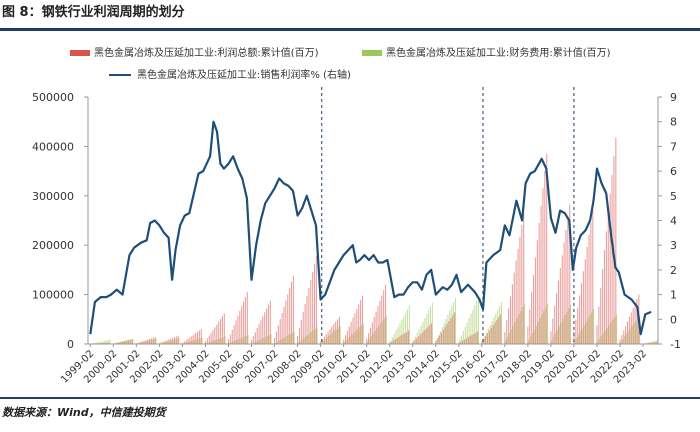 Image resolution: width=700 pixels, height=432 pixels. What do you see at coordinates (673, 295) in the screenshot?
I see `y-right-tick-label: 1` at bounding box center [673, 295].